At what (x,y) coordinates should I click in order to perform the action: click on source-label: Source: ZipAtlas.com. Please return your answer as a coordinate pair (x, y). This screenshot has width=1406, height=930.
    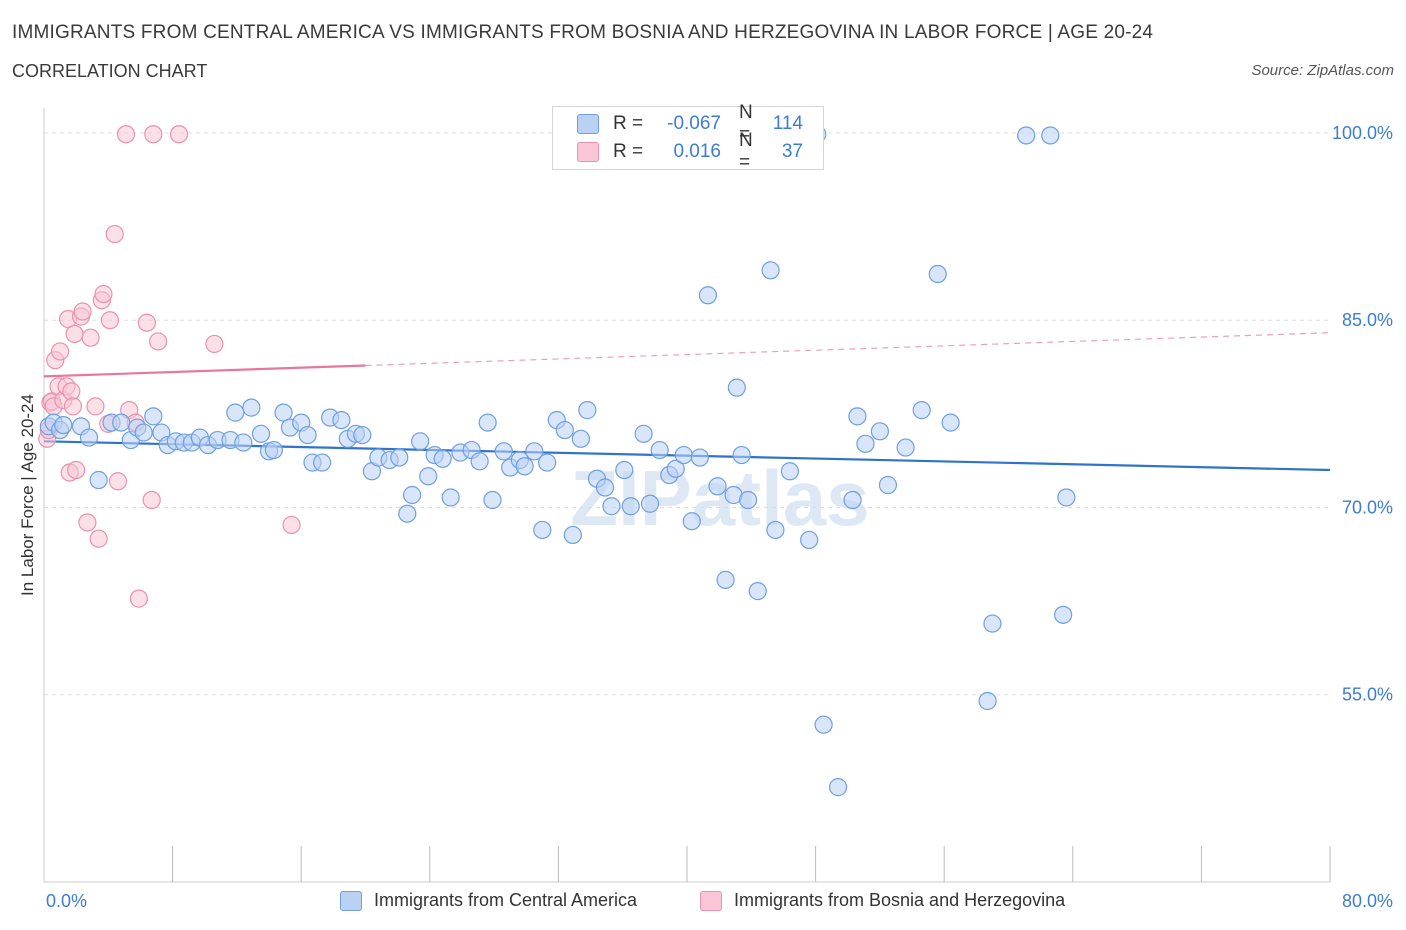
    Looking at the image, I should click on (1322, 70).